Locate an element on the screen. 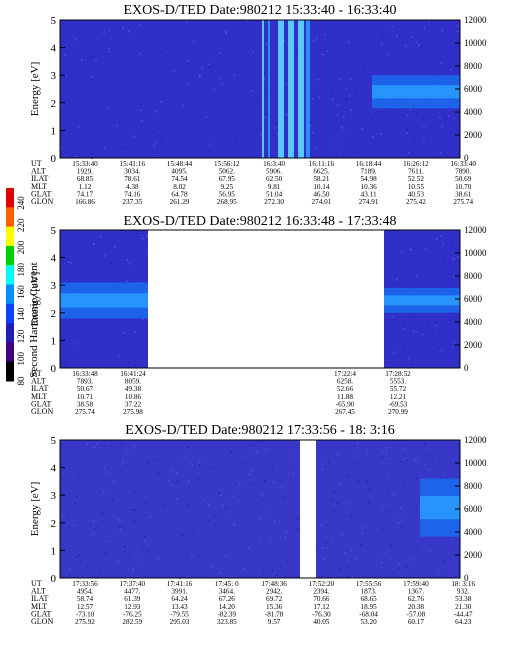 This screenshot has width=505, height=649. temperature-tick-label: 6000 is located at coordinates (473, 89).